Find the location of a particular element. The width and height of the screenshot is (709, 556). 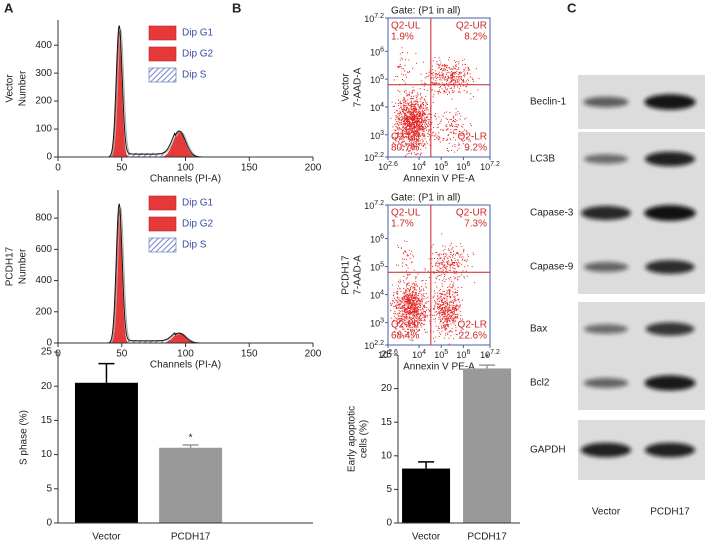

y-tick-label: 15 is located at coordinates (387, 422).